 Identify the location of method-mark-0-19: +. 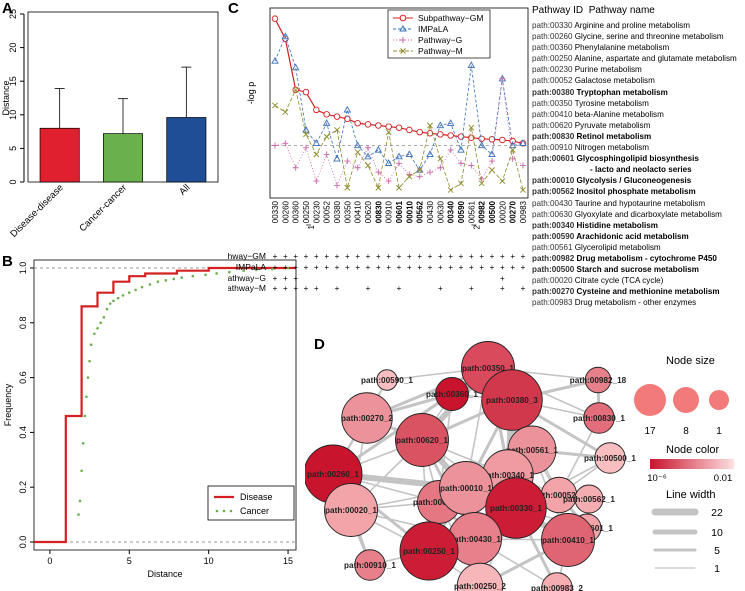
(471, 256).